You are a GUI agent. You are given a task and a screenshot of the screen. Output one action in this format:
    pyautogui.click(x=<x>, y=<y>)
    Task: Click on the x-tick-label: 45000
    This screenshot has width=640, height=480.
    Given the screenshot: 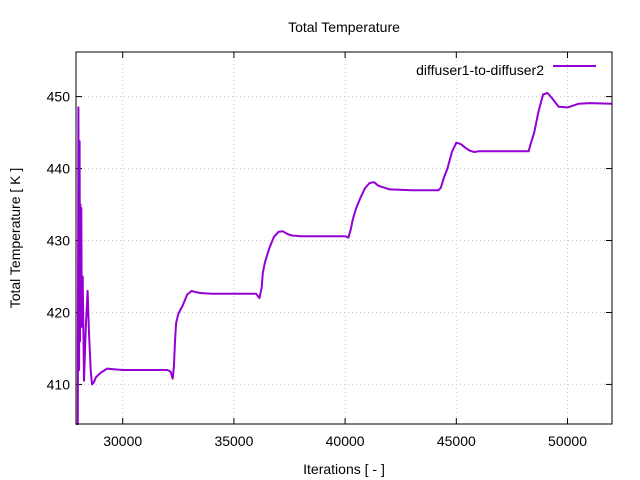 What is the action you would take?
    pyautogui.click(x=456, y=441)
    